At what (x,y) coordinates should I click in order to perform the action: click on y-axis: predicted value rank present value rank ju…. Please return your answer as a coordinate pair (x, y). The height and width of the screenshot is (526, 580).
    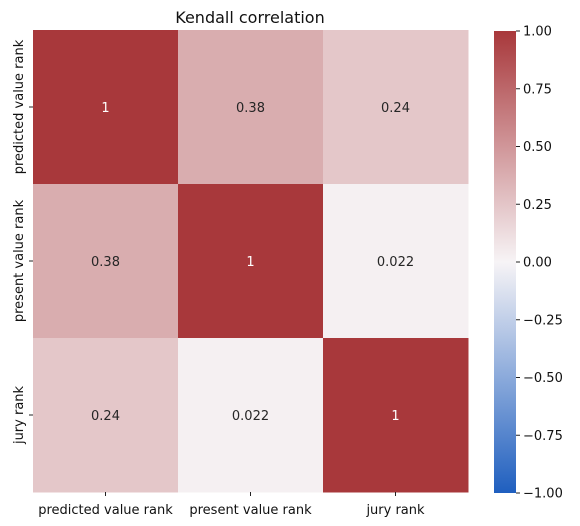
    Looking at the image, I should click on (22, 242).